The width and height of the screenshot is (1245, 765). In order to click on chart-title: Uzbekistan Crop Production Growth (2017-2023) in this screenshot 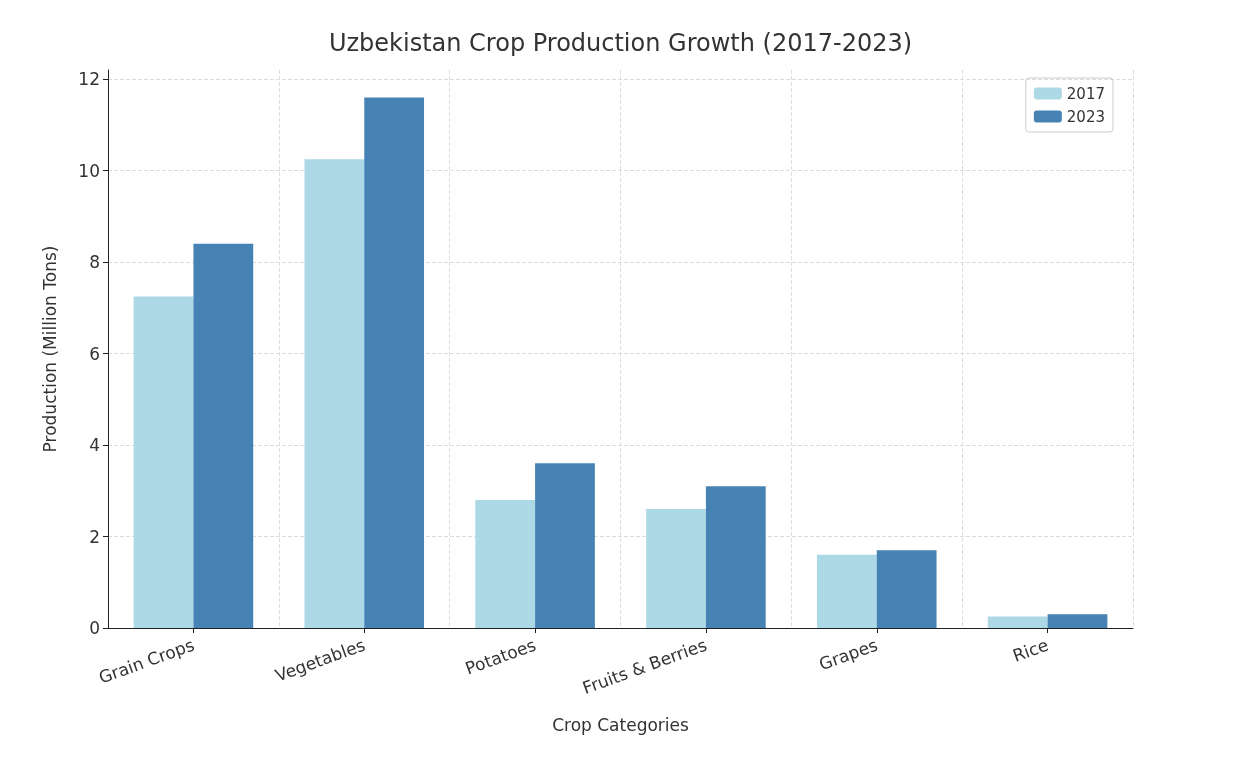, I will do `click(620, 43)`.